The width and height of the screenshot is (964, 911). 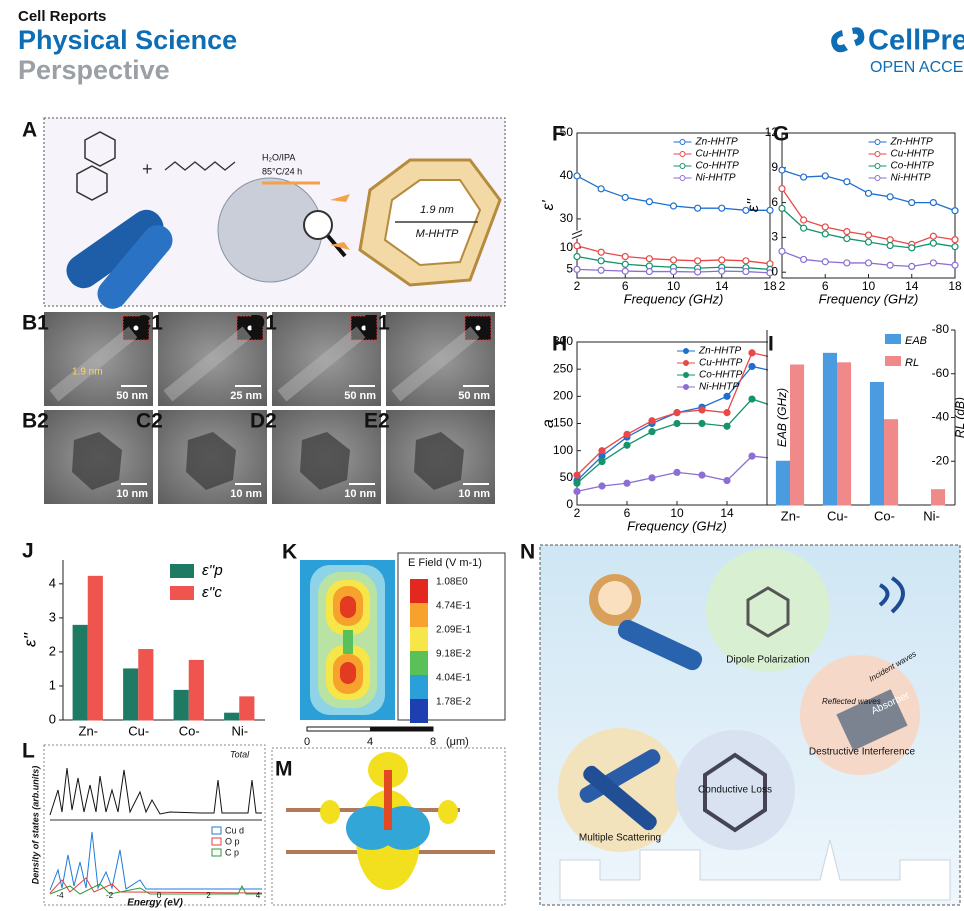 I want to click on charge-density, so click(x=390, y=821).